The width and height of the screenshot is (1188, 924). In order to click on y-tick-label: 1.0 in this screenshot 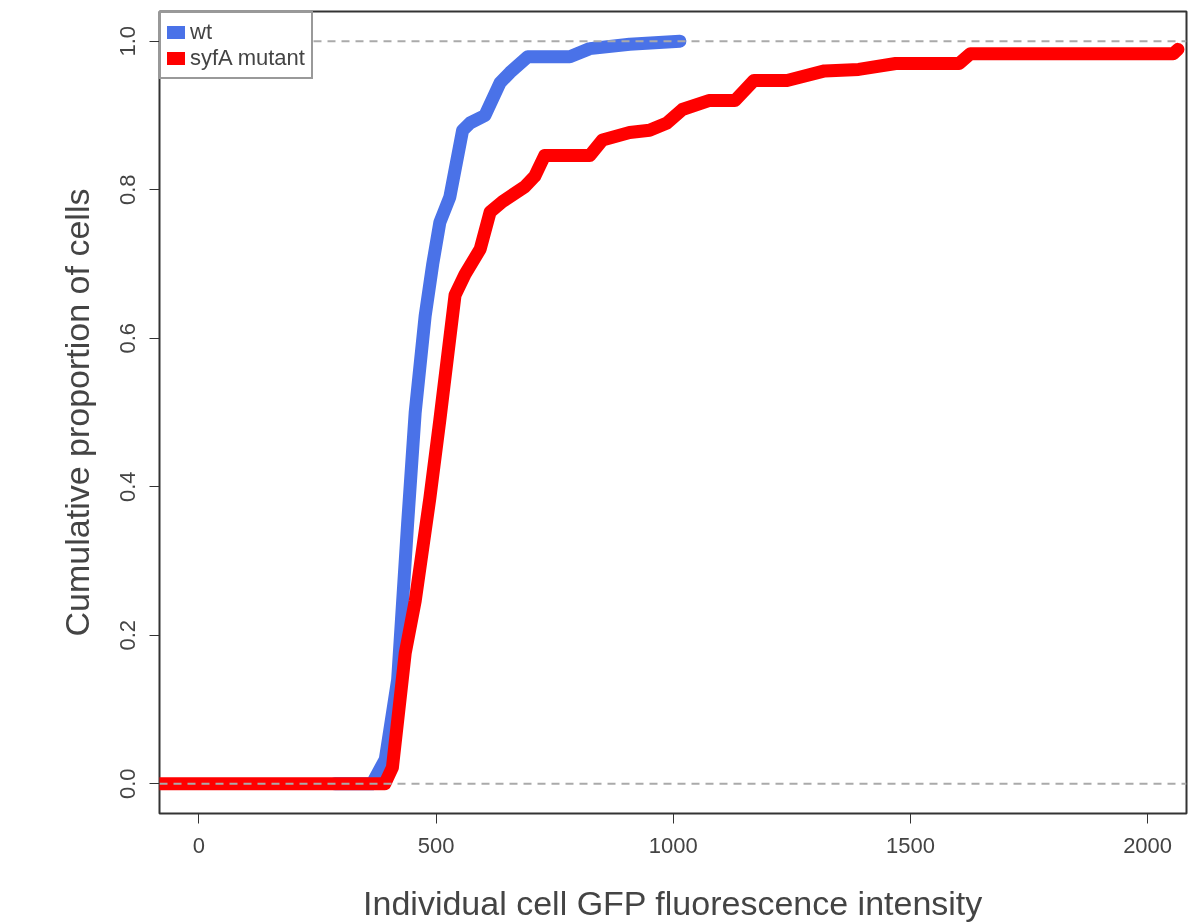, I will do `click(128, 41)`.